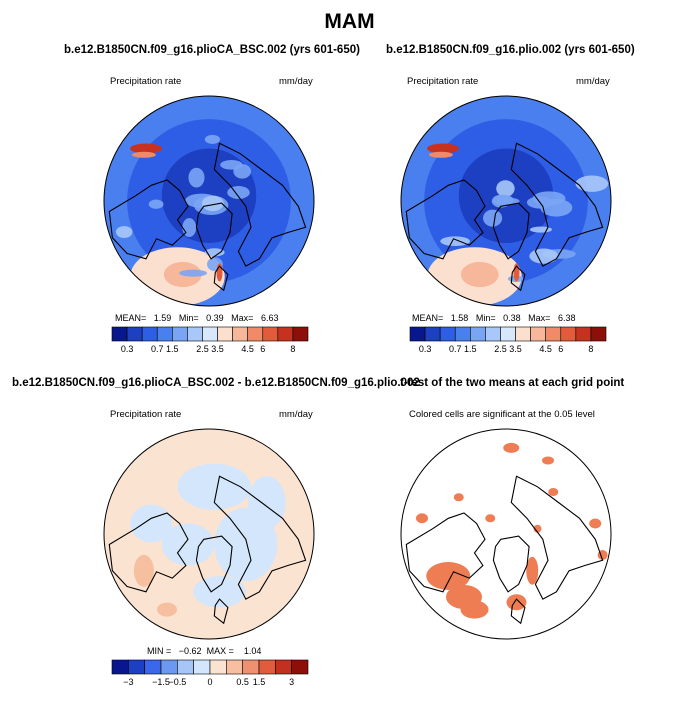 Image resolution: width=699 pixels, height=717 pixels. I want to click on panel2-map-border, so click(506, 201).